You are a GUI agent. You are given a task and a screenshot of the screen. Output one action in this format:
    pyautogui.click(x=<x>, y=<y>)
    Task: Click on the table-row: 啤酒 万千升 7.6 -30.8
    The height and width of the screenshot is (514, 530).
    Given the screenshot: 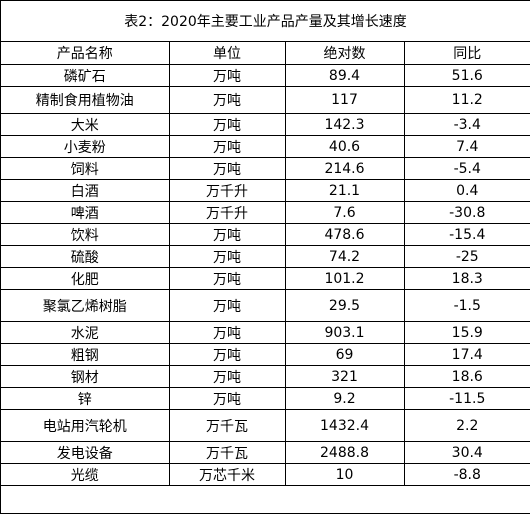 What is the action you would take?
    pyautogui.click(x=265, y=212)
    